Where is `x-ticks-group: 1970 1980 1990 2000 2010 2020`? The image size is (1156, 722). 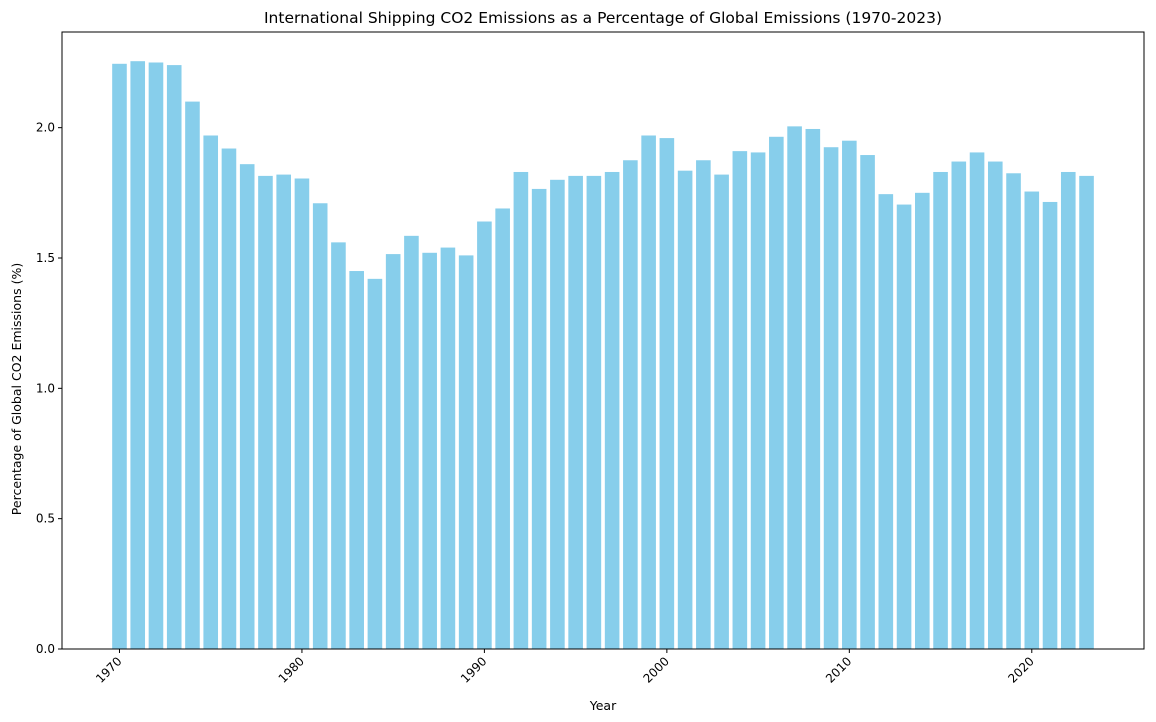 x-ticks-group: 1970 1980 1990 2000 2010 2020 is located at coordinates (565, 667).